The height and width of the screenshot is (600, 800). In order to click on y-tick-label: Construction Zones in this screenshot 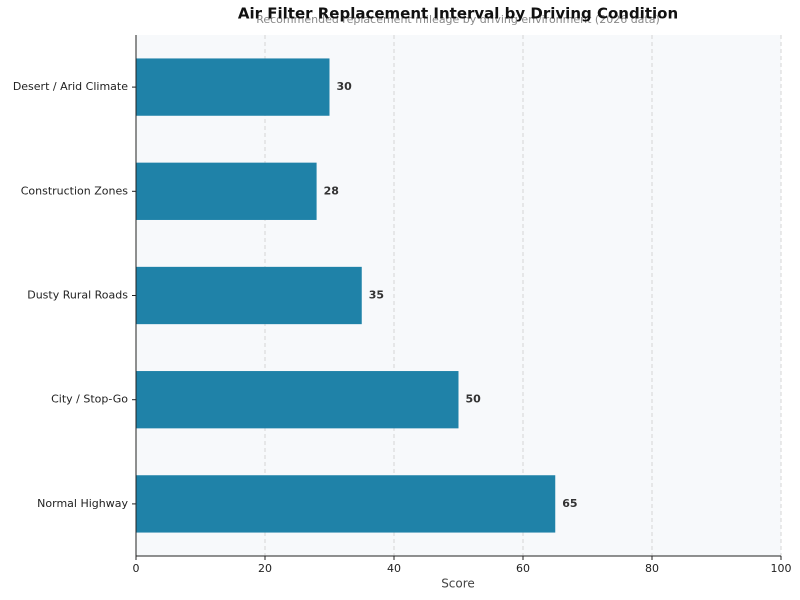, I will do `click(75, 190)`.